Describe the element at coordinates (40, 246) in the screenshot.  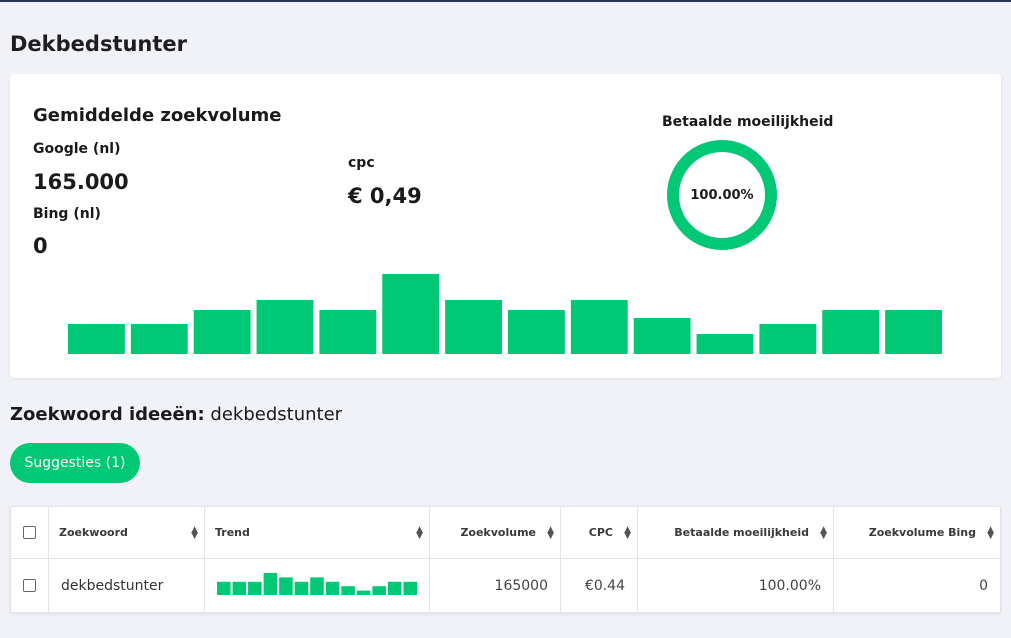
I see `bing-value: 0` at that location.